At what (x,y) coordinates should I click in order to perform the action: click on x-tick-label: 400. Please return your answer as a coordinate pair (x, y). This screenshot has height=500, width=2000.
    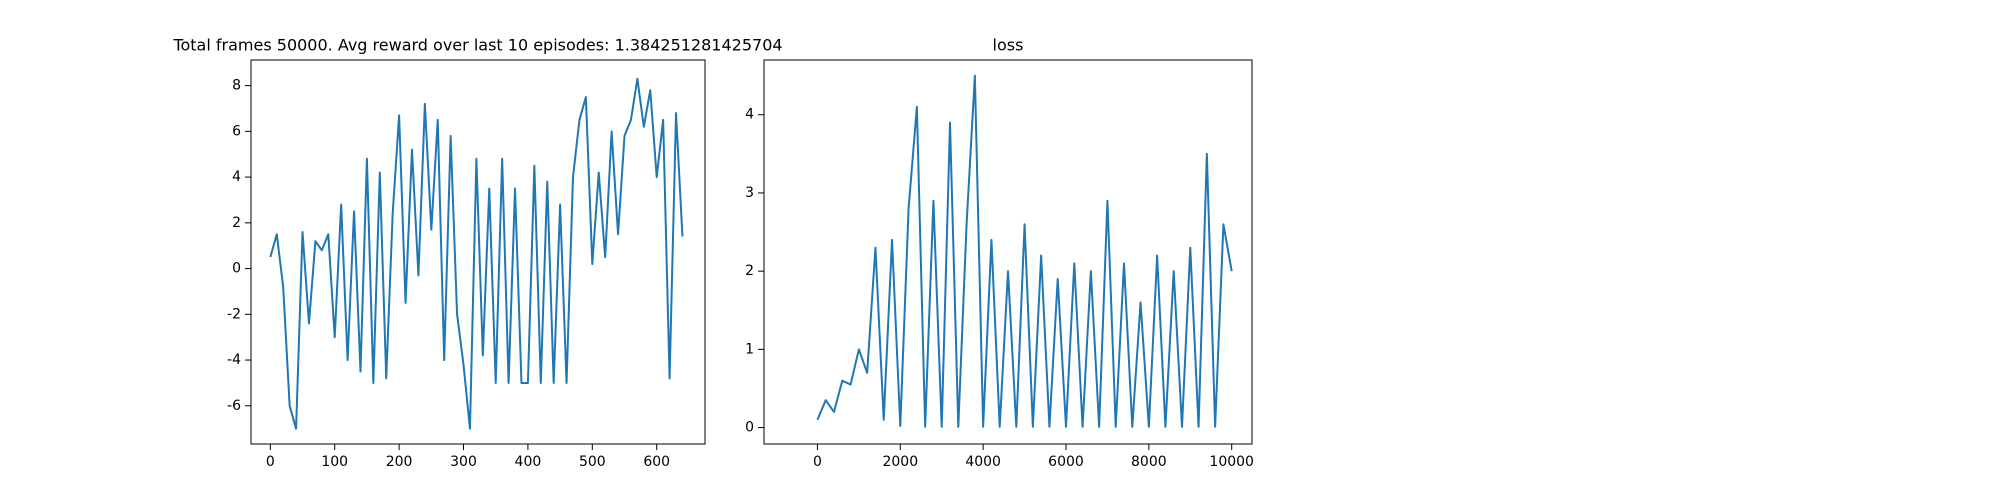
    Looking at the image, I should click on (528, 462).